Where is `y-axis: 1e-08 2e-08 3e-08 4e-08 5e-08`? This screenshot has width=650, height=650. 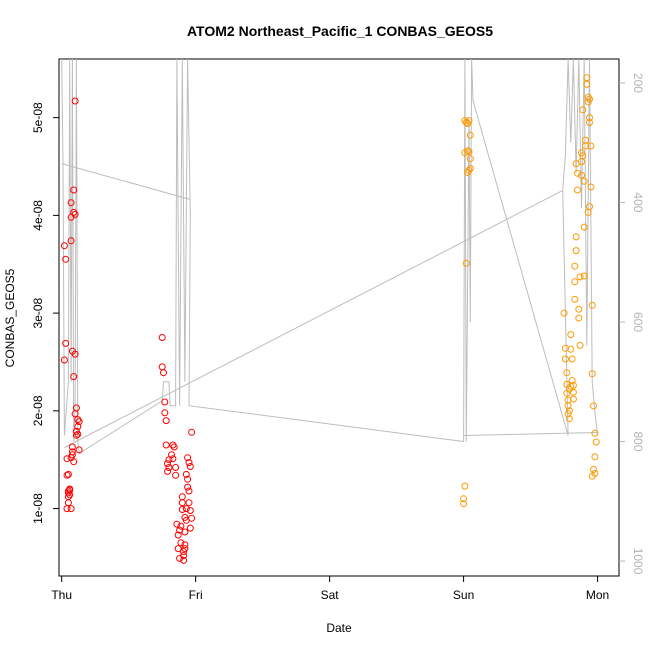 y-axis: 1e-08 2e-08 3e-08 4e-08 5e-08 is located at coordinates (45, 313).